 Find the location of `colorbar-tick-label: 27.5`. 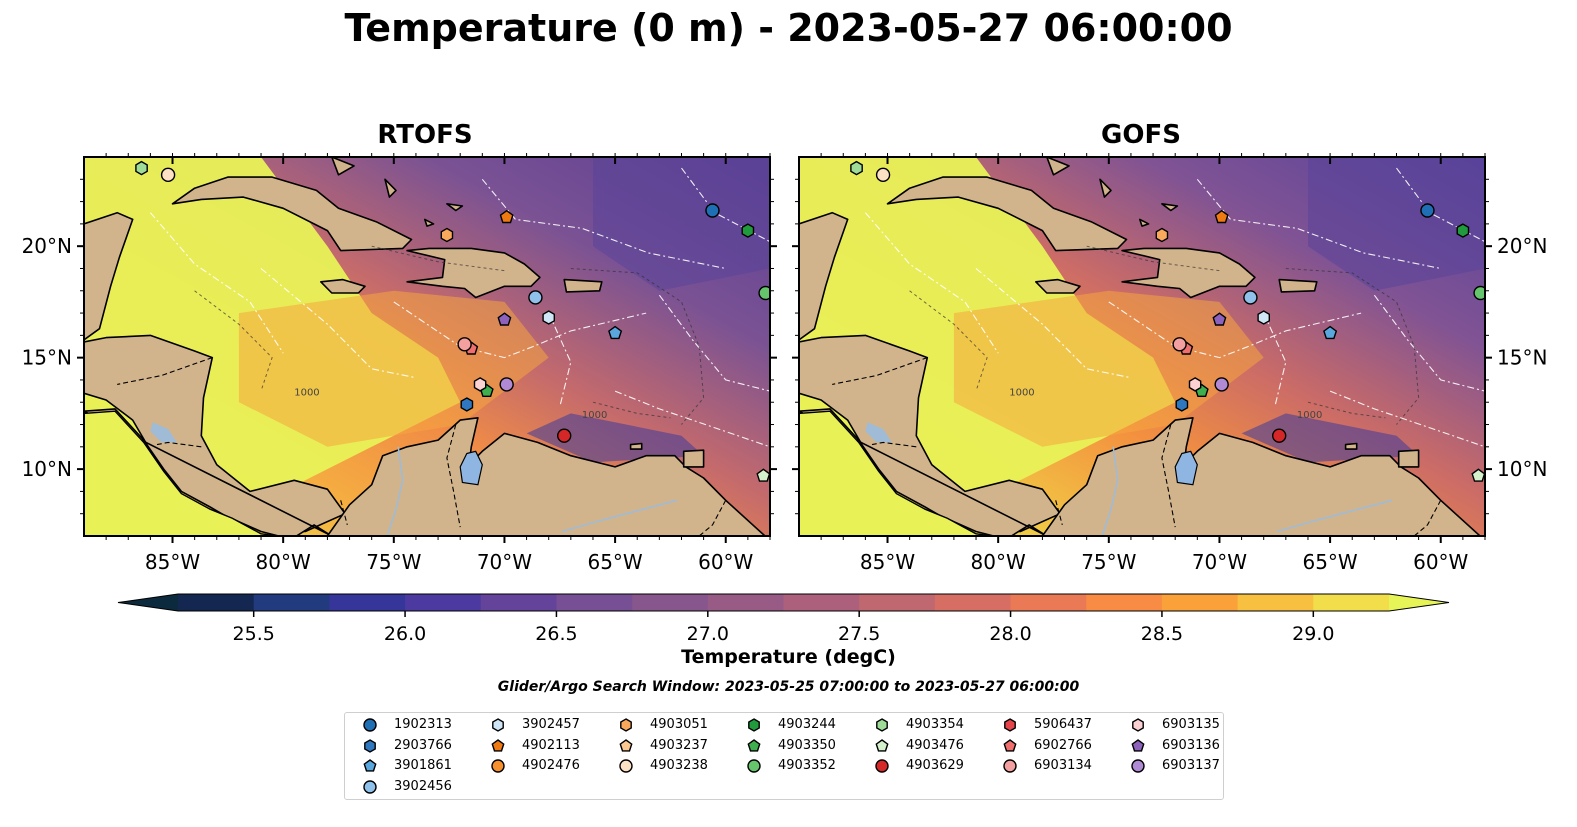

colorbar-tick-label: 27.5 is located at coordinates (859, 634).